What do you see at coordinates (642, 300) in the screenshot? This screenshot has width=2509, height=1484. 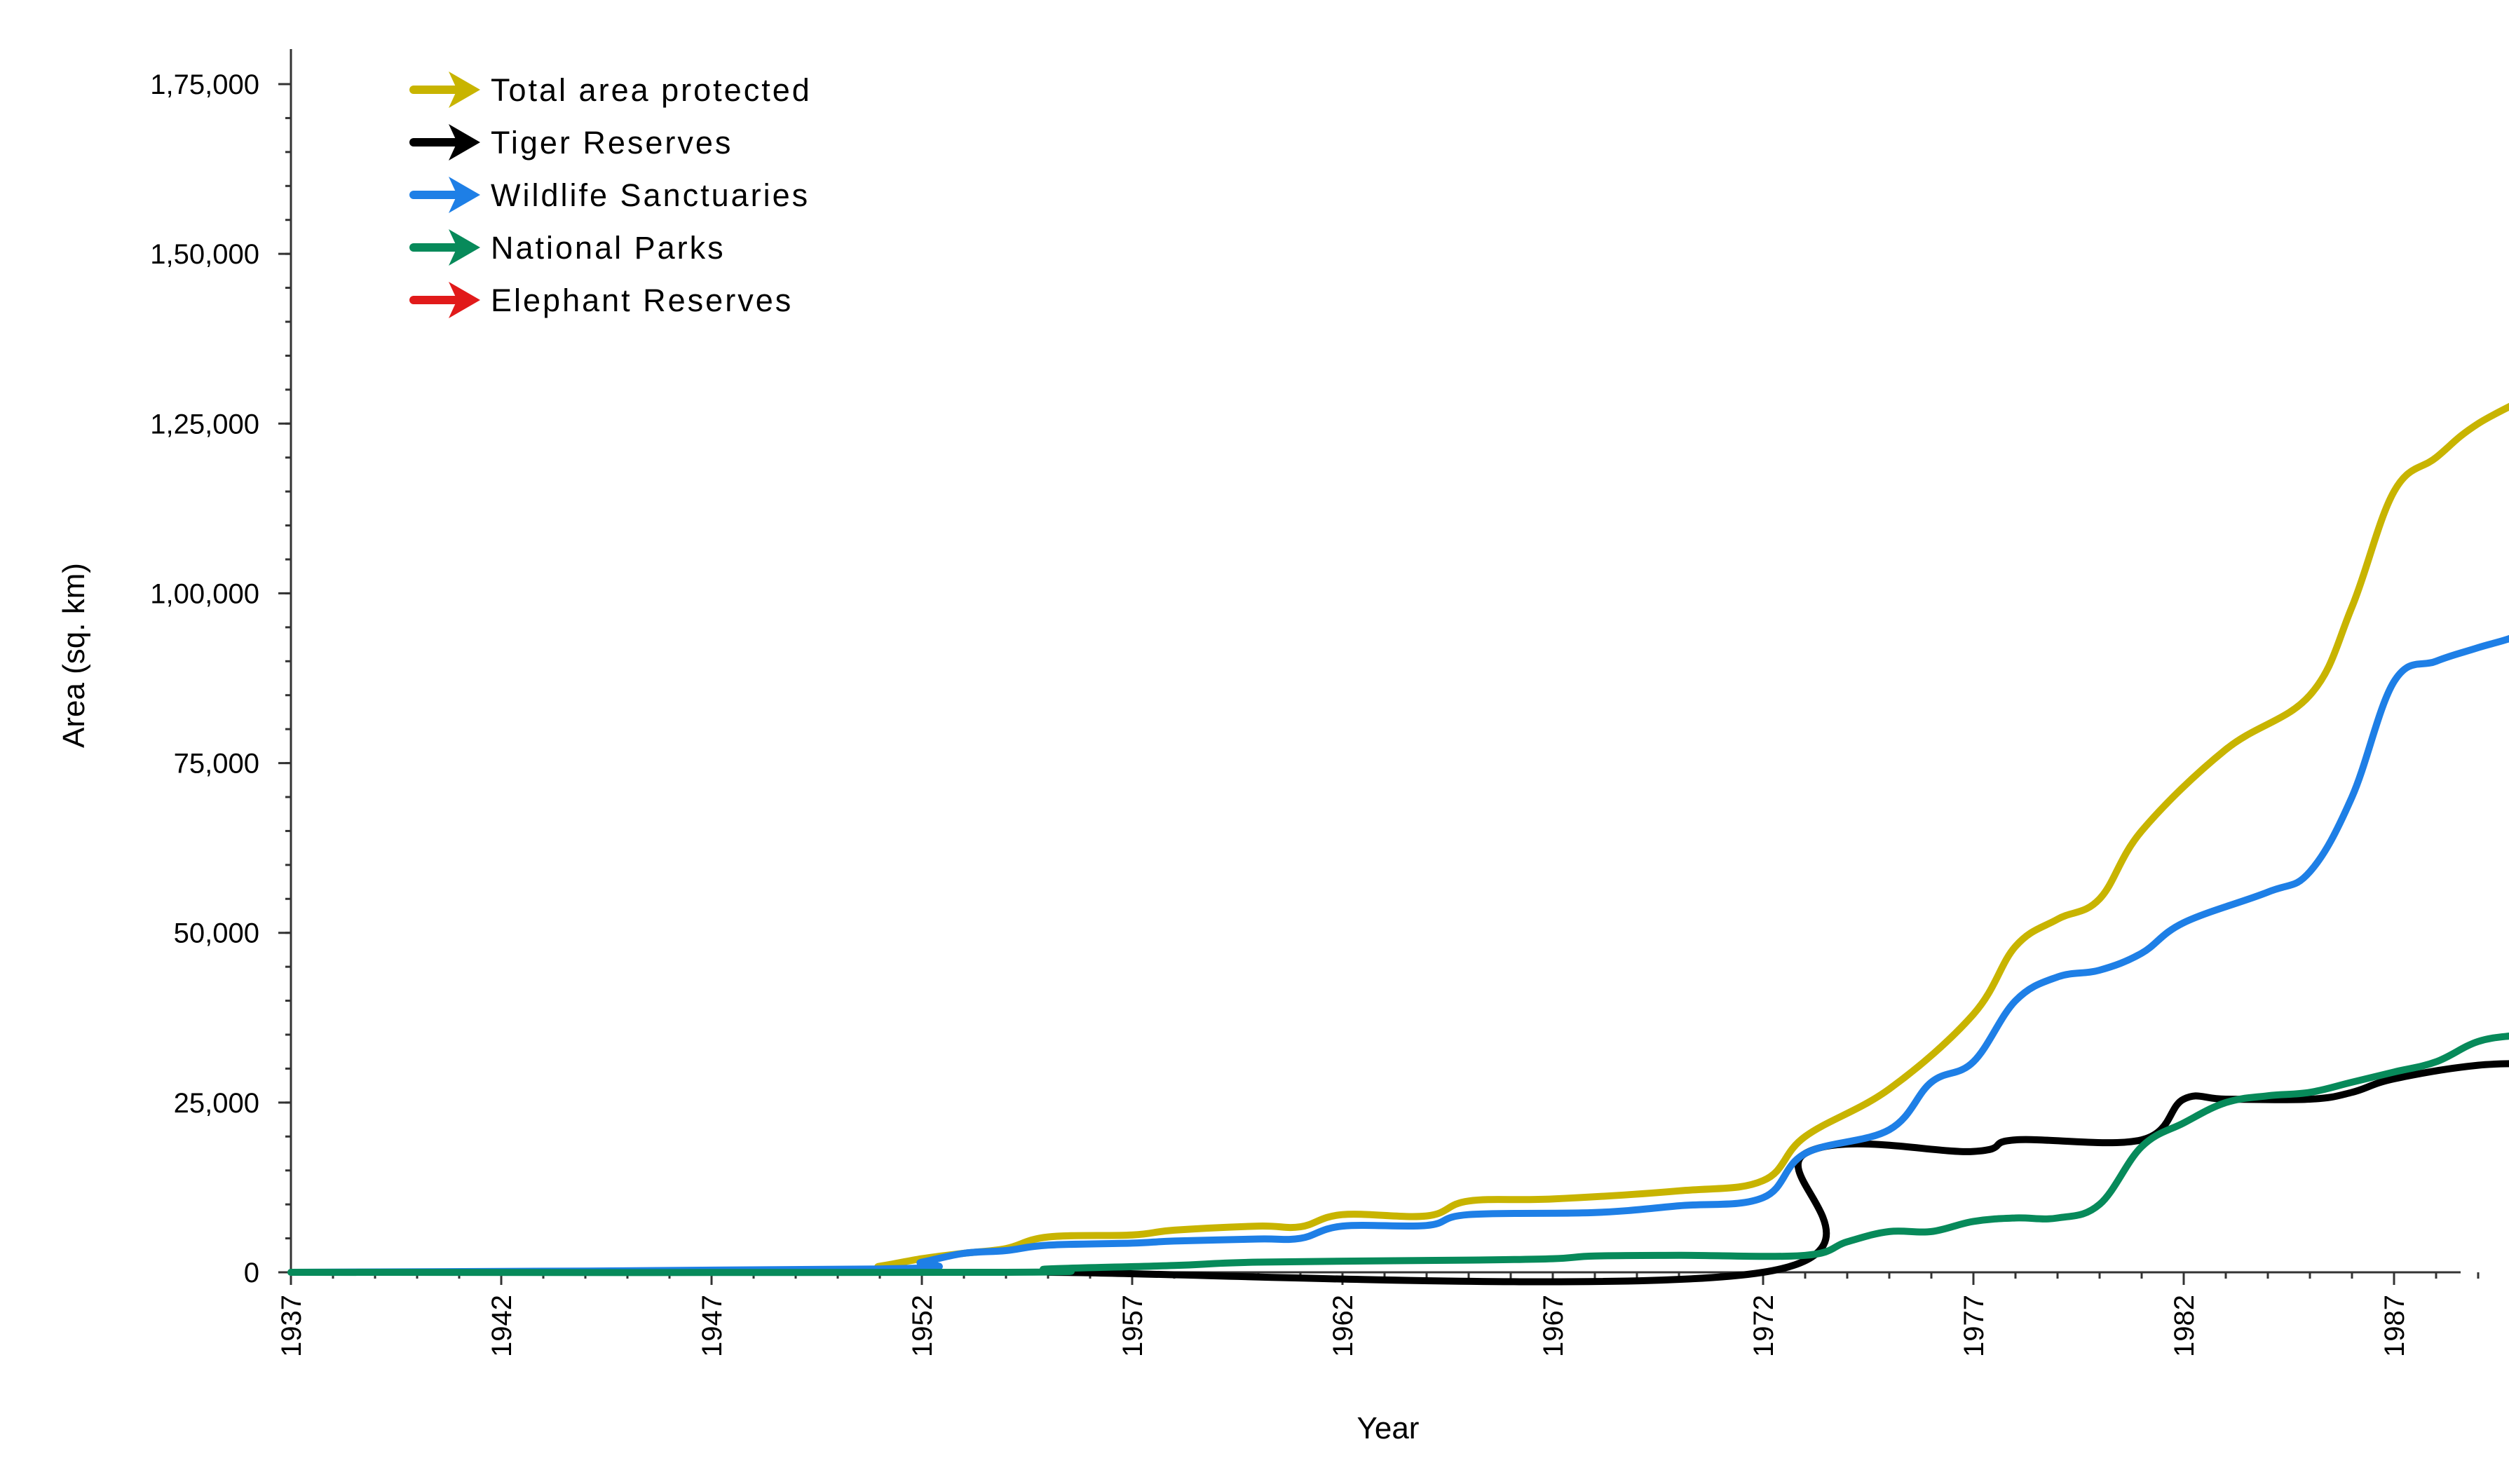 I see `legend-label: Elephant Reserves` at bounding box center [642, 300].